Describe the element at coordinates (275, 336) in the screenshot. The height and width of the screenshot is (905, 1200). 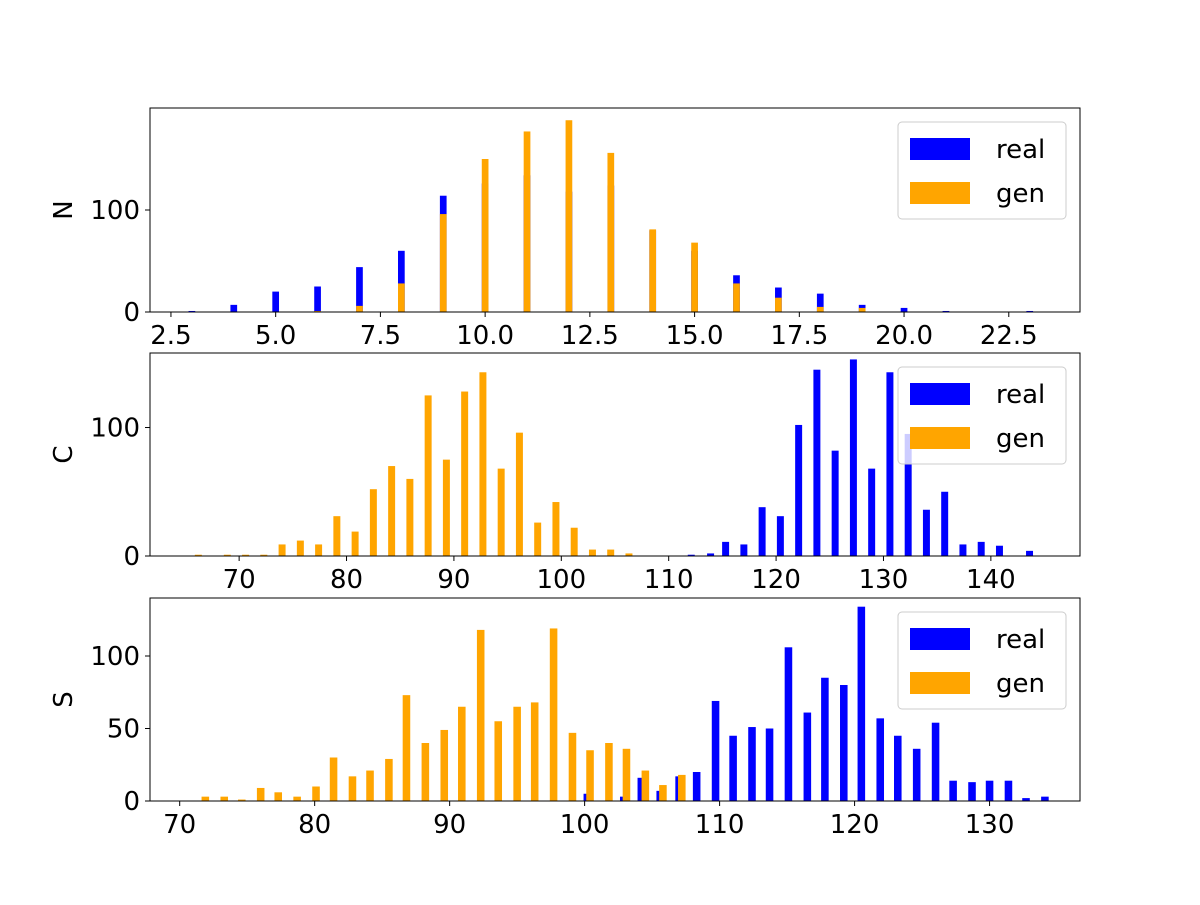
I see `x-tick-label: 5.0` at that location.